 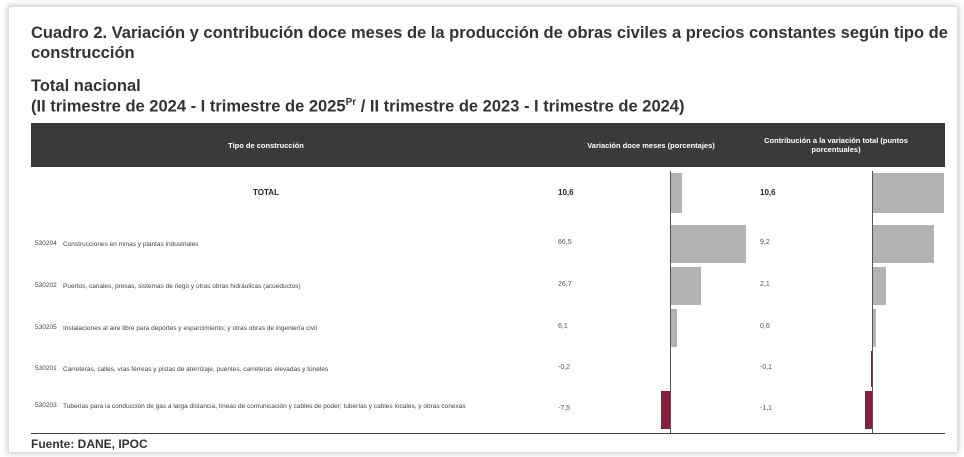 I want to click on variation-value: 10,6, so click(x=566, y=192).